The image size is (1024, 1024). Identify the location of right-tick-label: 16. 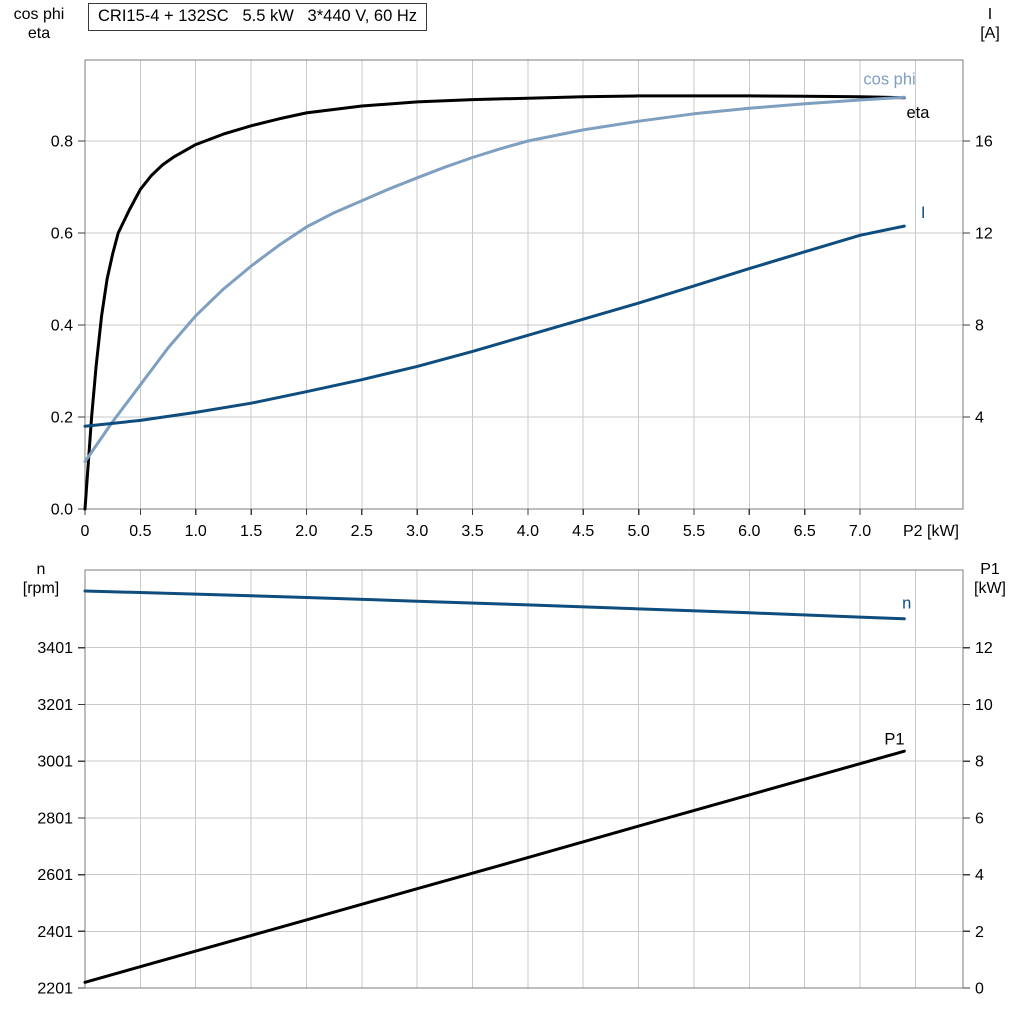
(984, 142).